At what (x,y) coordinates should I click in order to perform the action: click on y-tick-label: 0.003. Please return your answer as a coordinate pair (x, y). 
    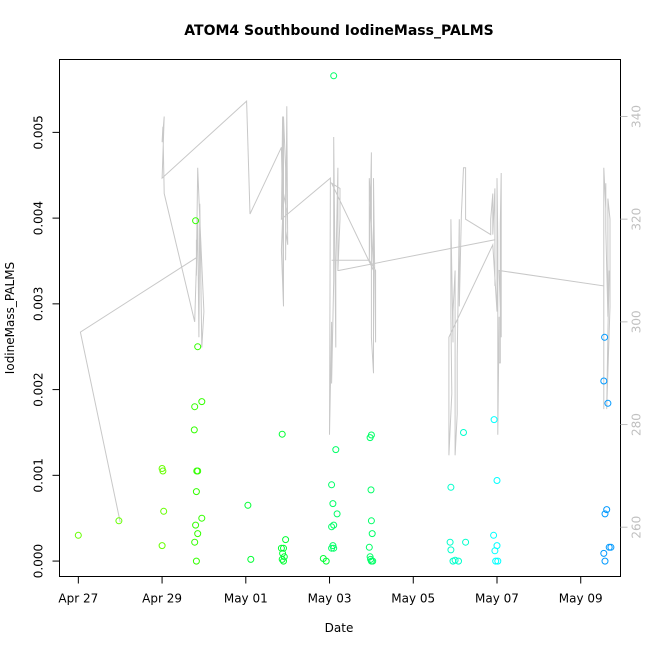
    Looking at the image, I should click on (39, 304).